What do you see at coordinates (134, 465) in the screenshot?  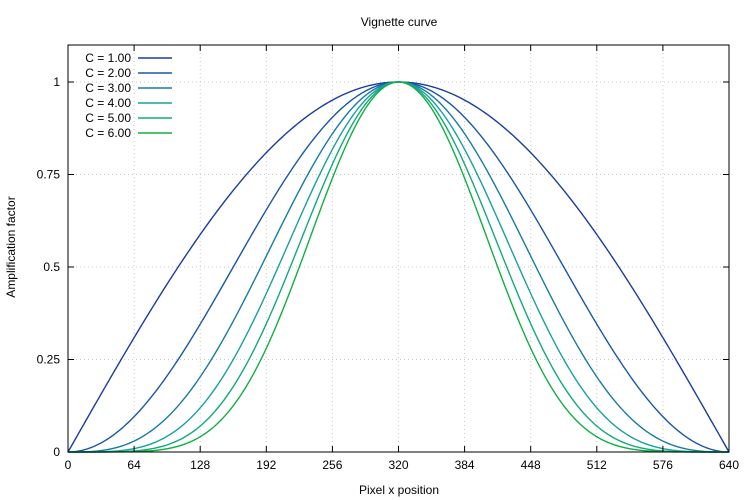 I see `x-tick-label: 64` at bounding box center [134, 465].